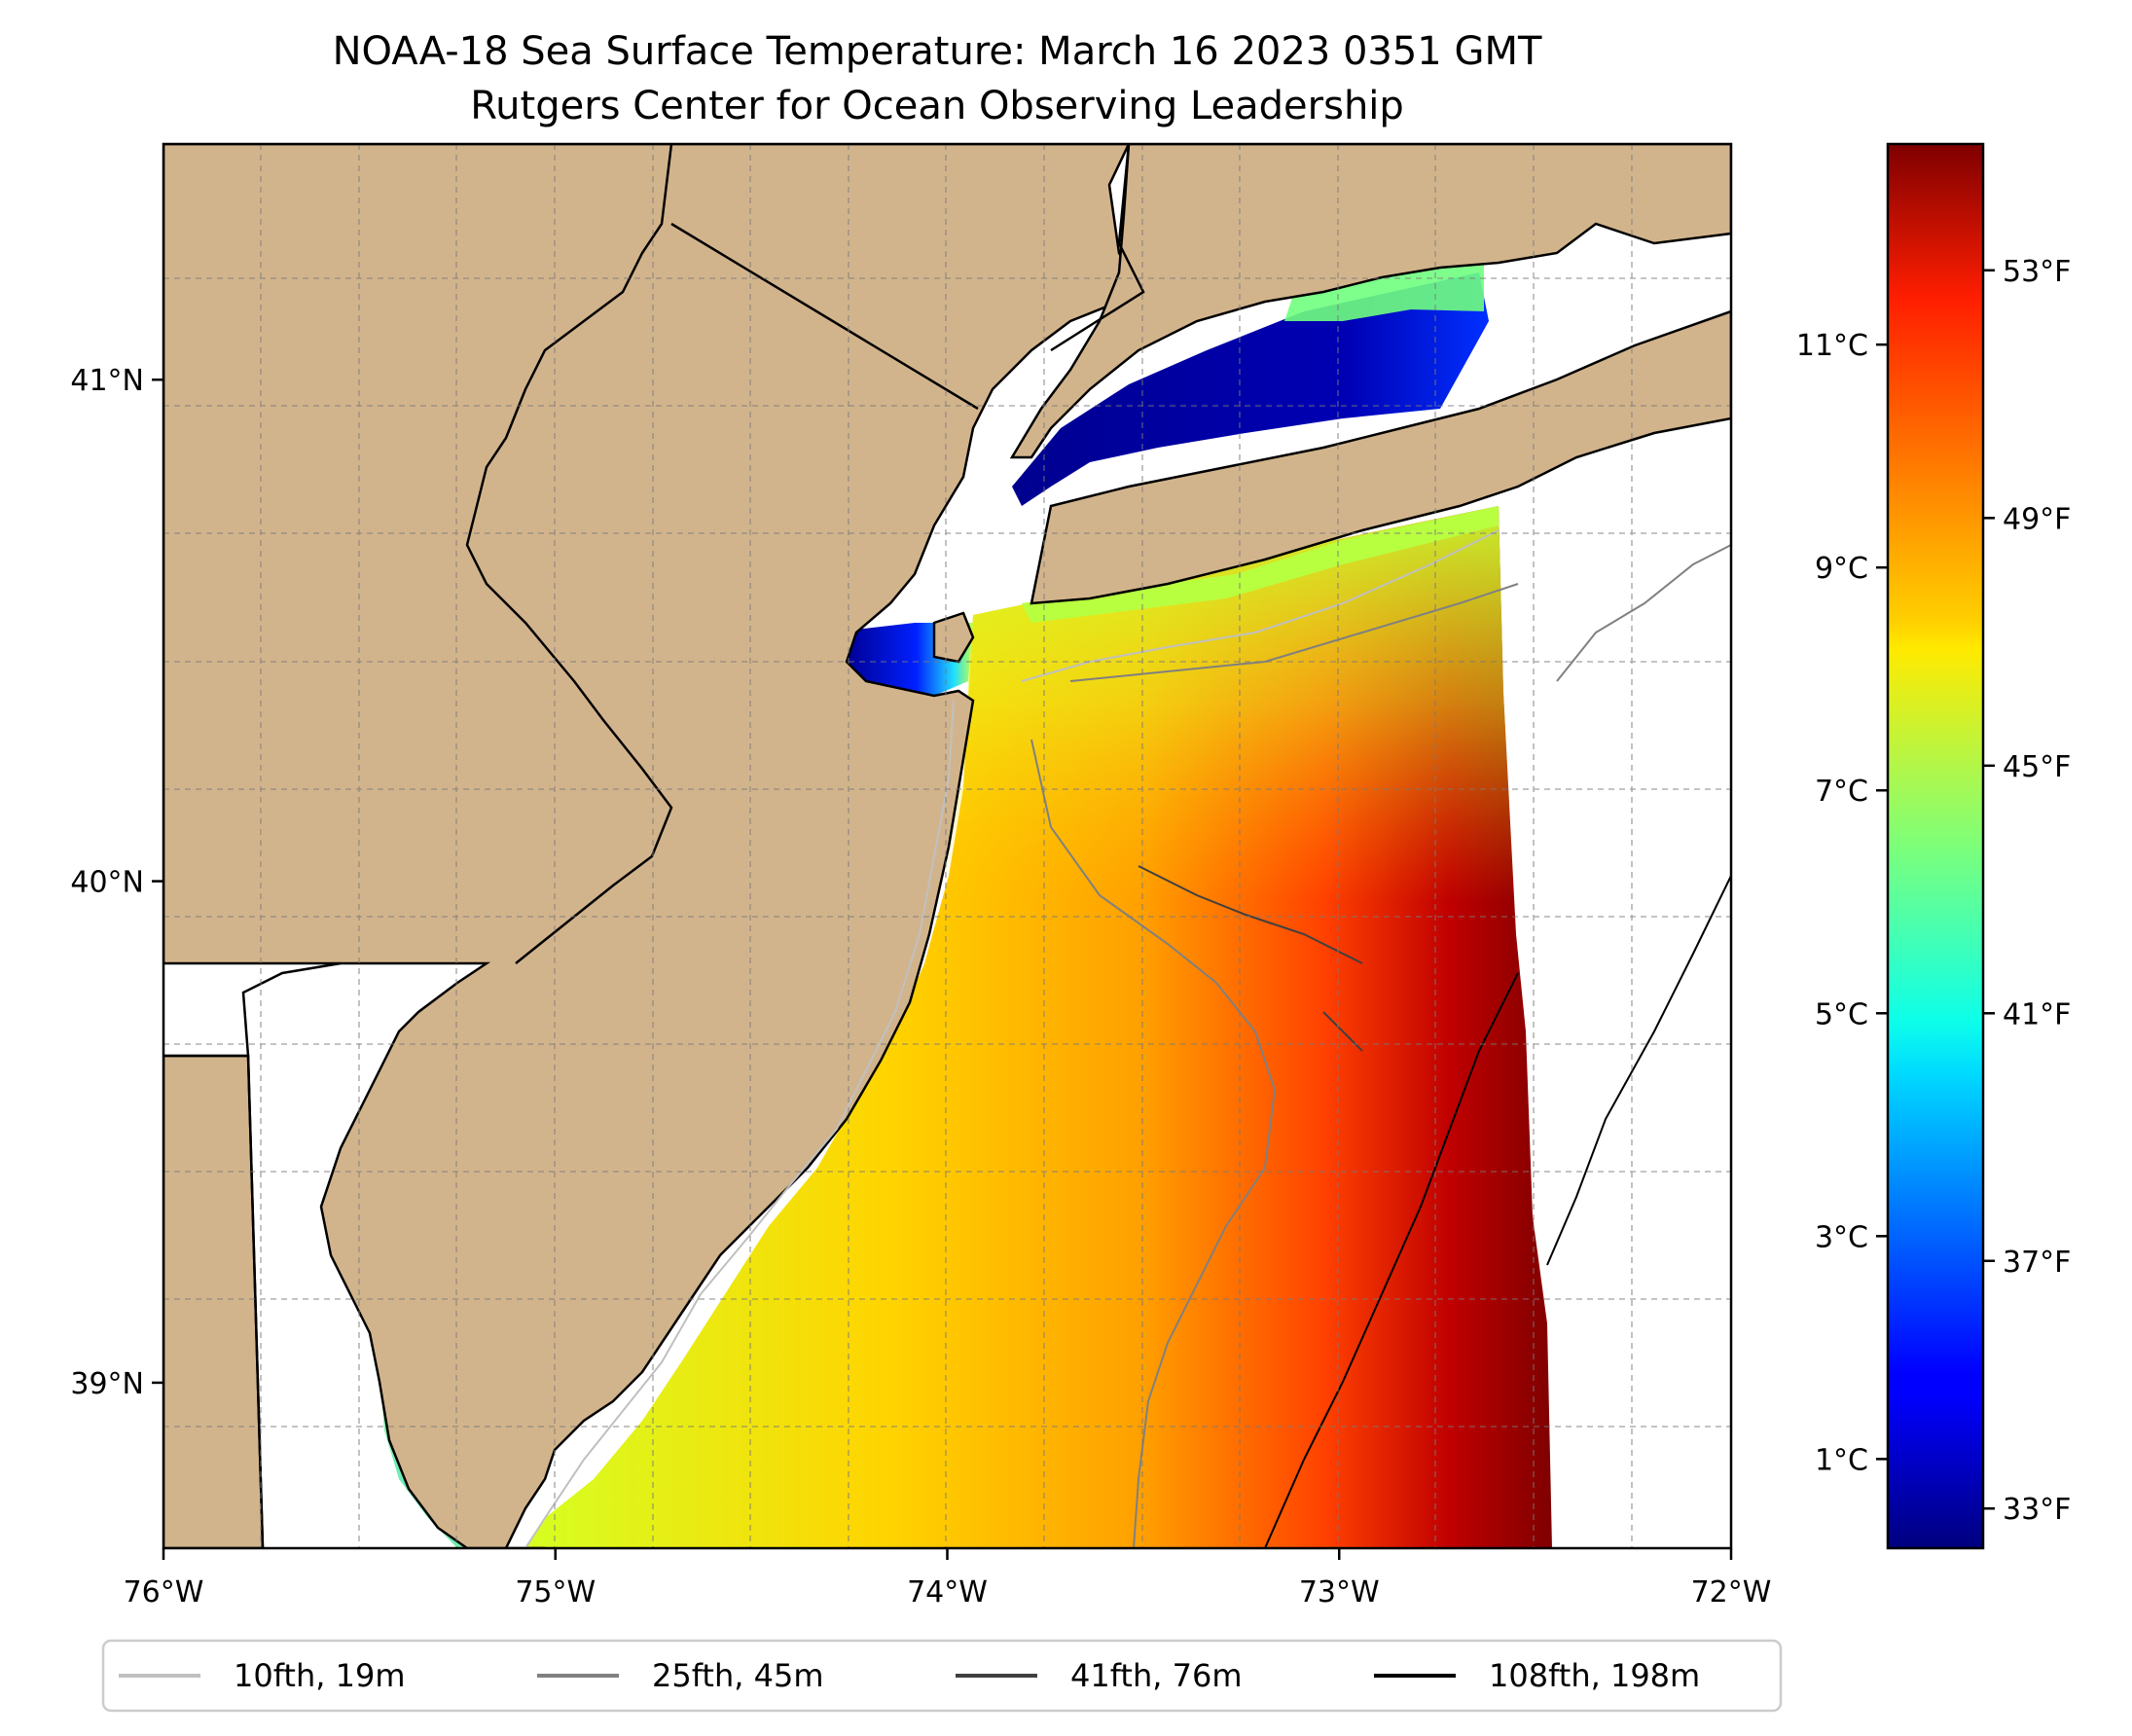 This screenshot has width=2132, height=1736. Describe the element at coordinates (2037, 1014) in the screenshot. I see `colorbar-fahrenheit-label: 41°F` at that location.